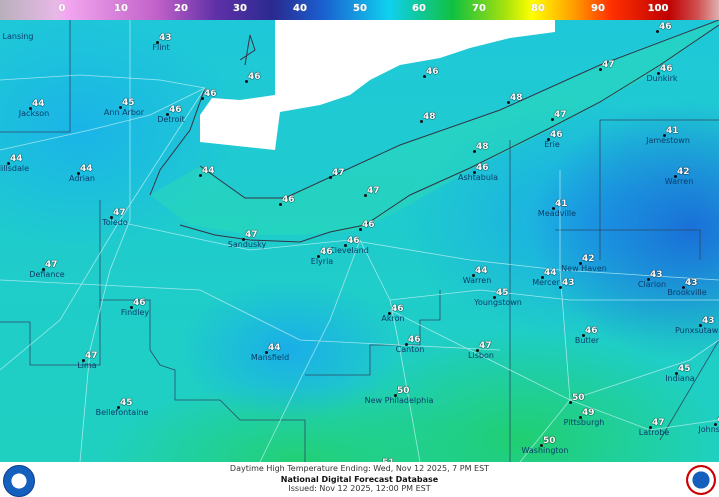 This screenshot has width=719, height=497. Describe the element at coordinates (538, 8) in the screenshot. I see `colorbar-tick: 80` at that location.